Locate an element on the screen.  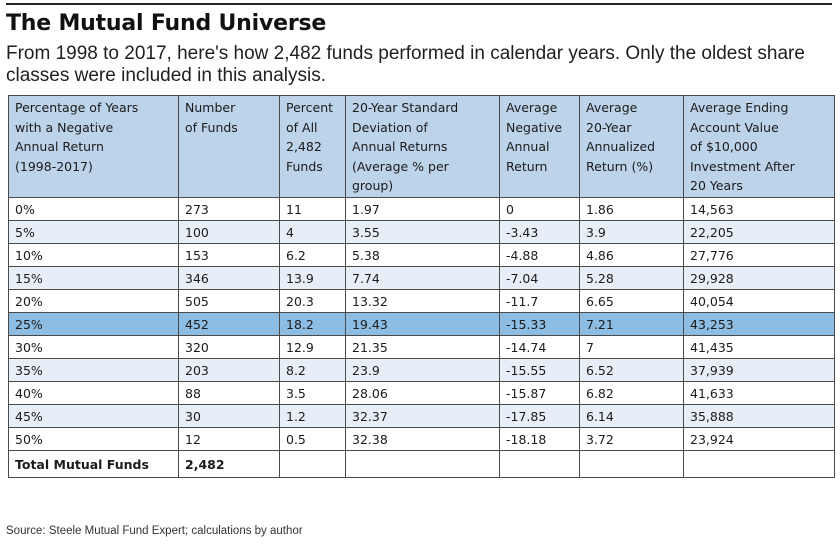
table-cell: 13.32 is located at coordinates (422, 301).